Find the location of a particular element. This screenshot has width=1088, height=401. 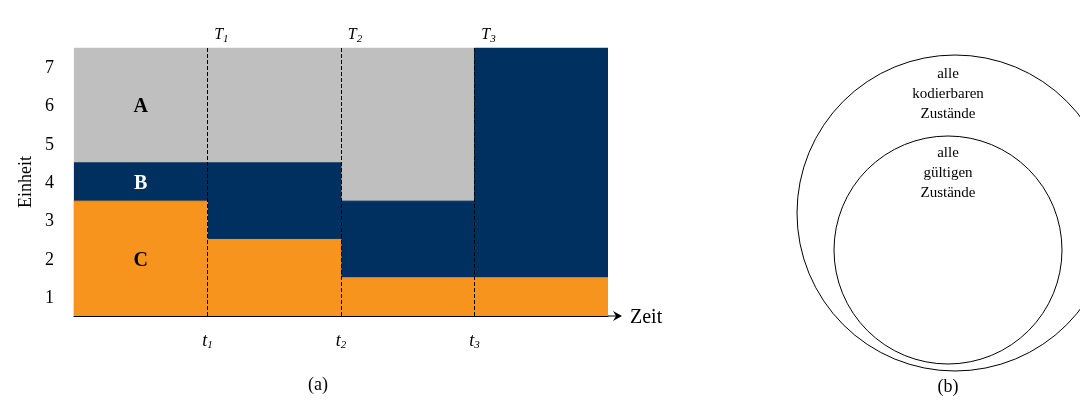

y-tick-label: 4 is located at coordinates (49, 182).